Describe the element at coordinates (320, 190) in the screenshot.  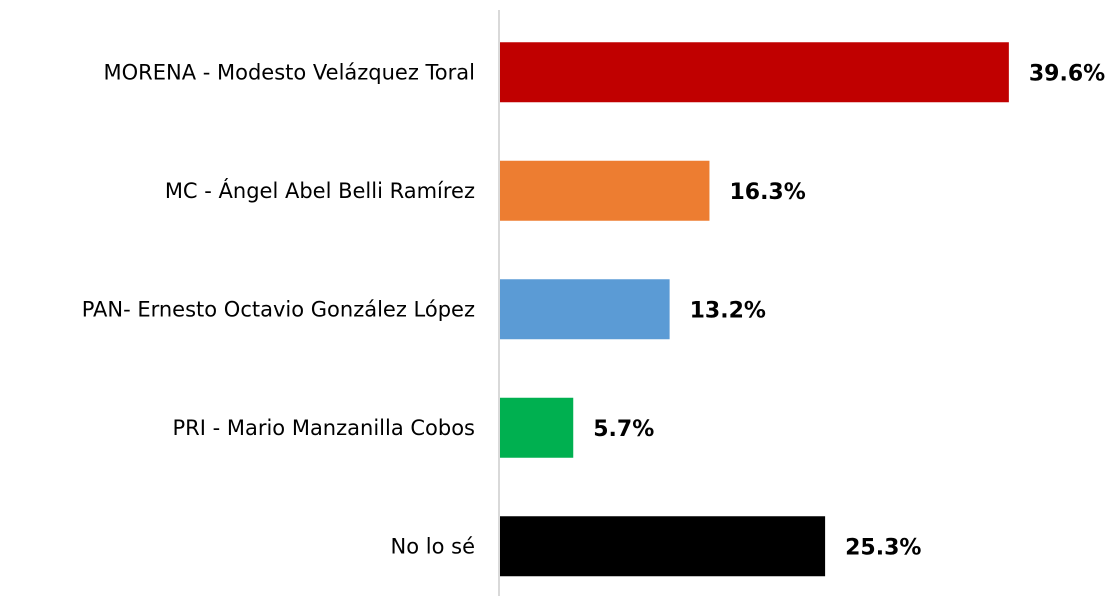
I see `category-label: MC - Ángel Abel Belli Ramírez` at that location.